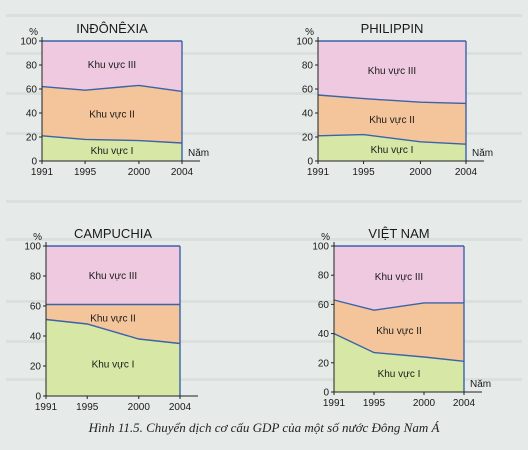  What do you see at coordinates (392, 28) in the screenshot?
I see `chart-title: PHILIPPIN` at bounding box center [392, 28].